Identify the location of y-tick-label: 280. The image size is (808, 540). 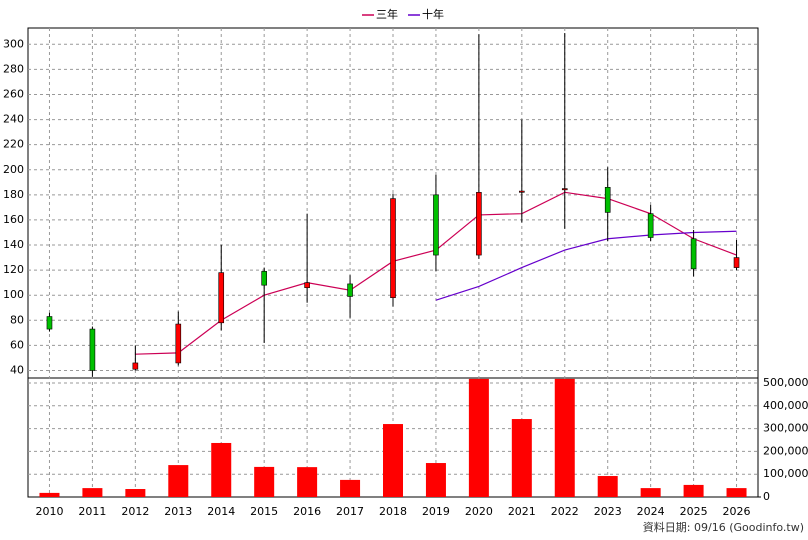
(13, 68).